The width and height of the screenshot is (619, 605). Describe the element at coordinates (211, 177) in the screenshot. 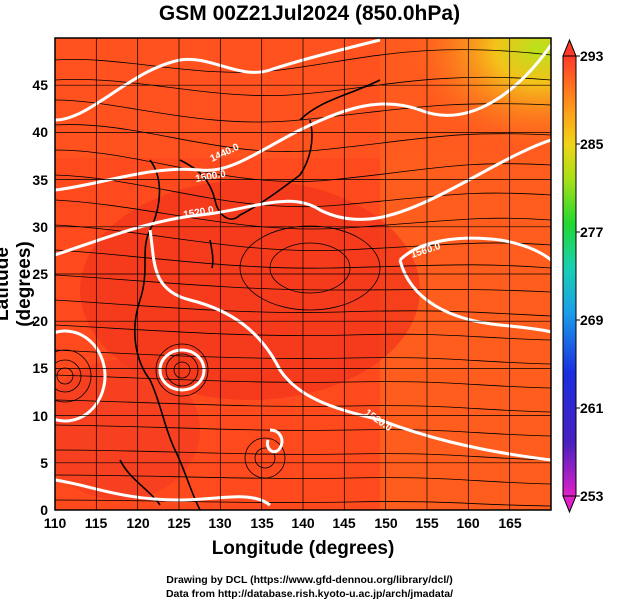

I see `contour-label: 1500.0` at that location.